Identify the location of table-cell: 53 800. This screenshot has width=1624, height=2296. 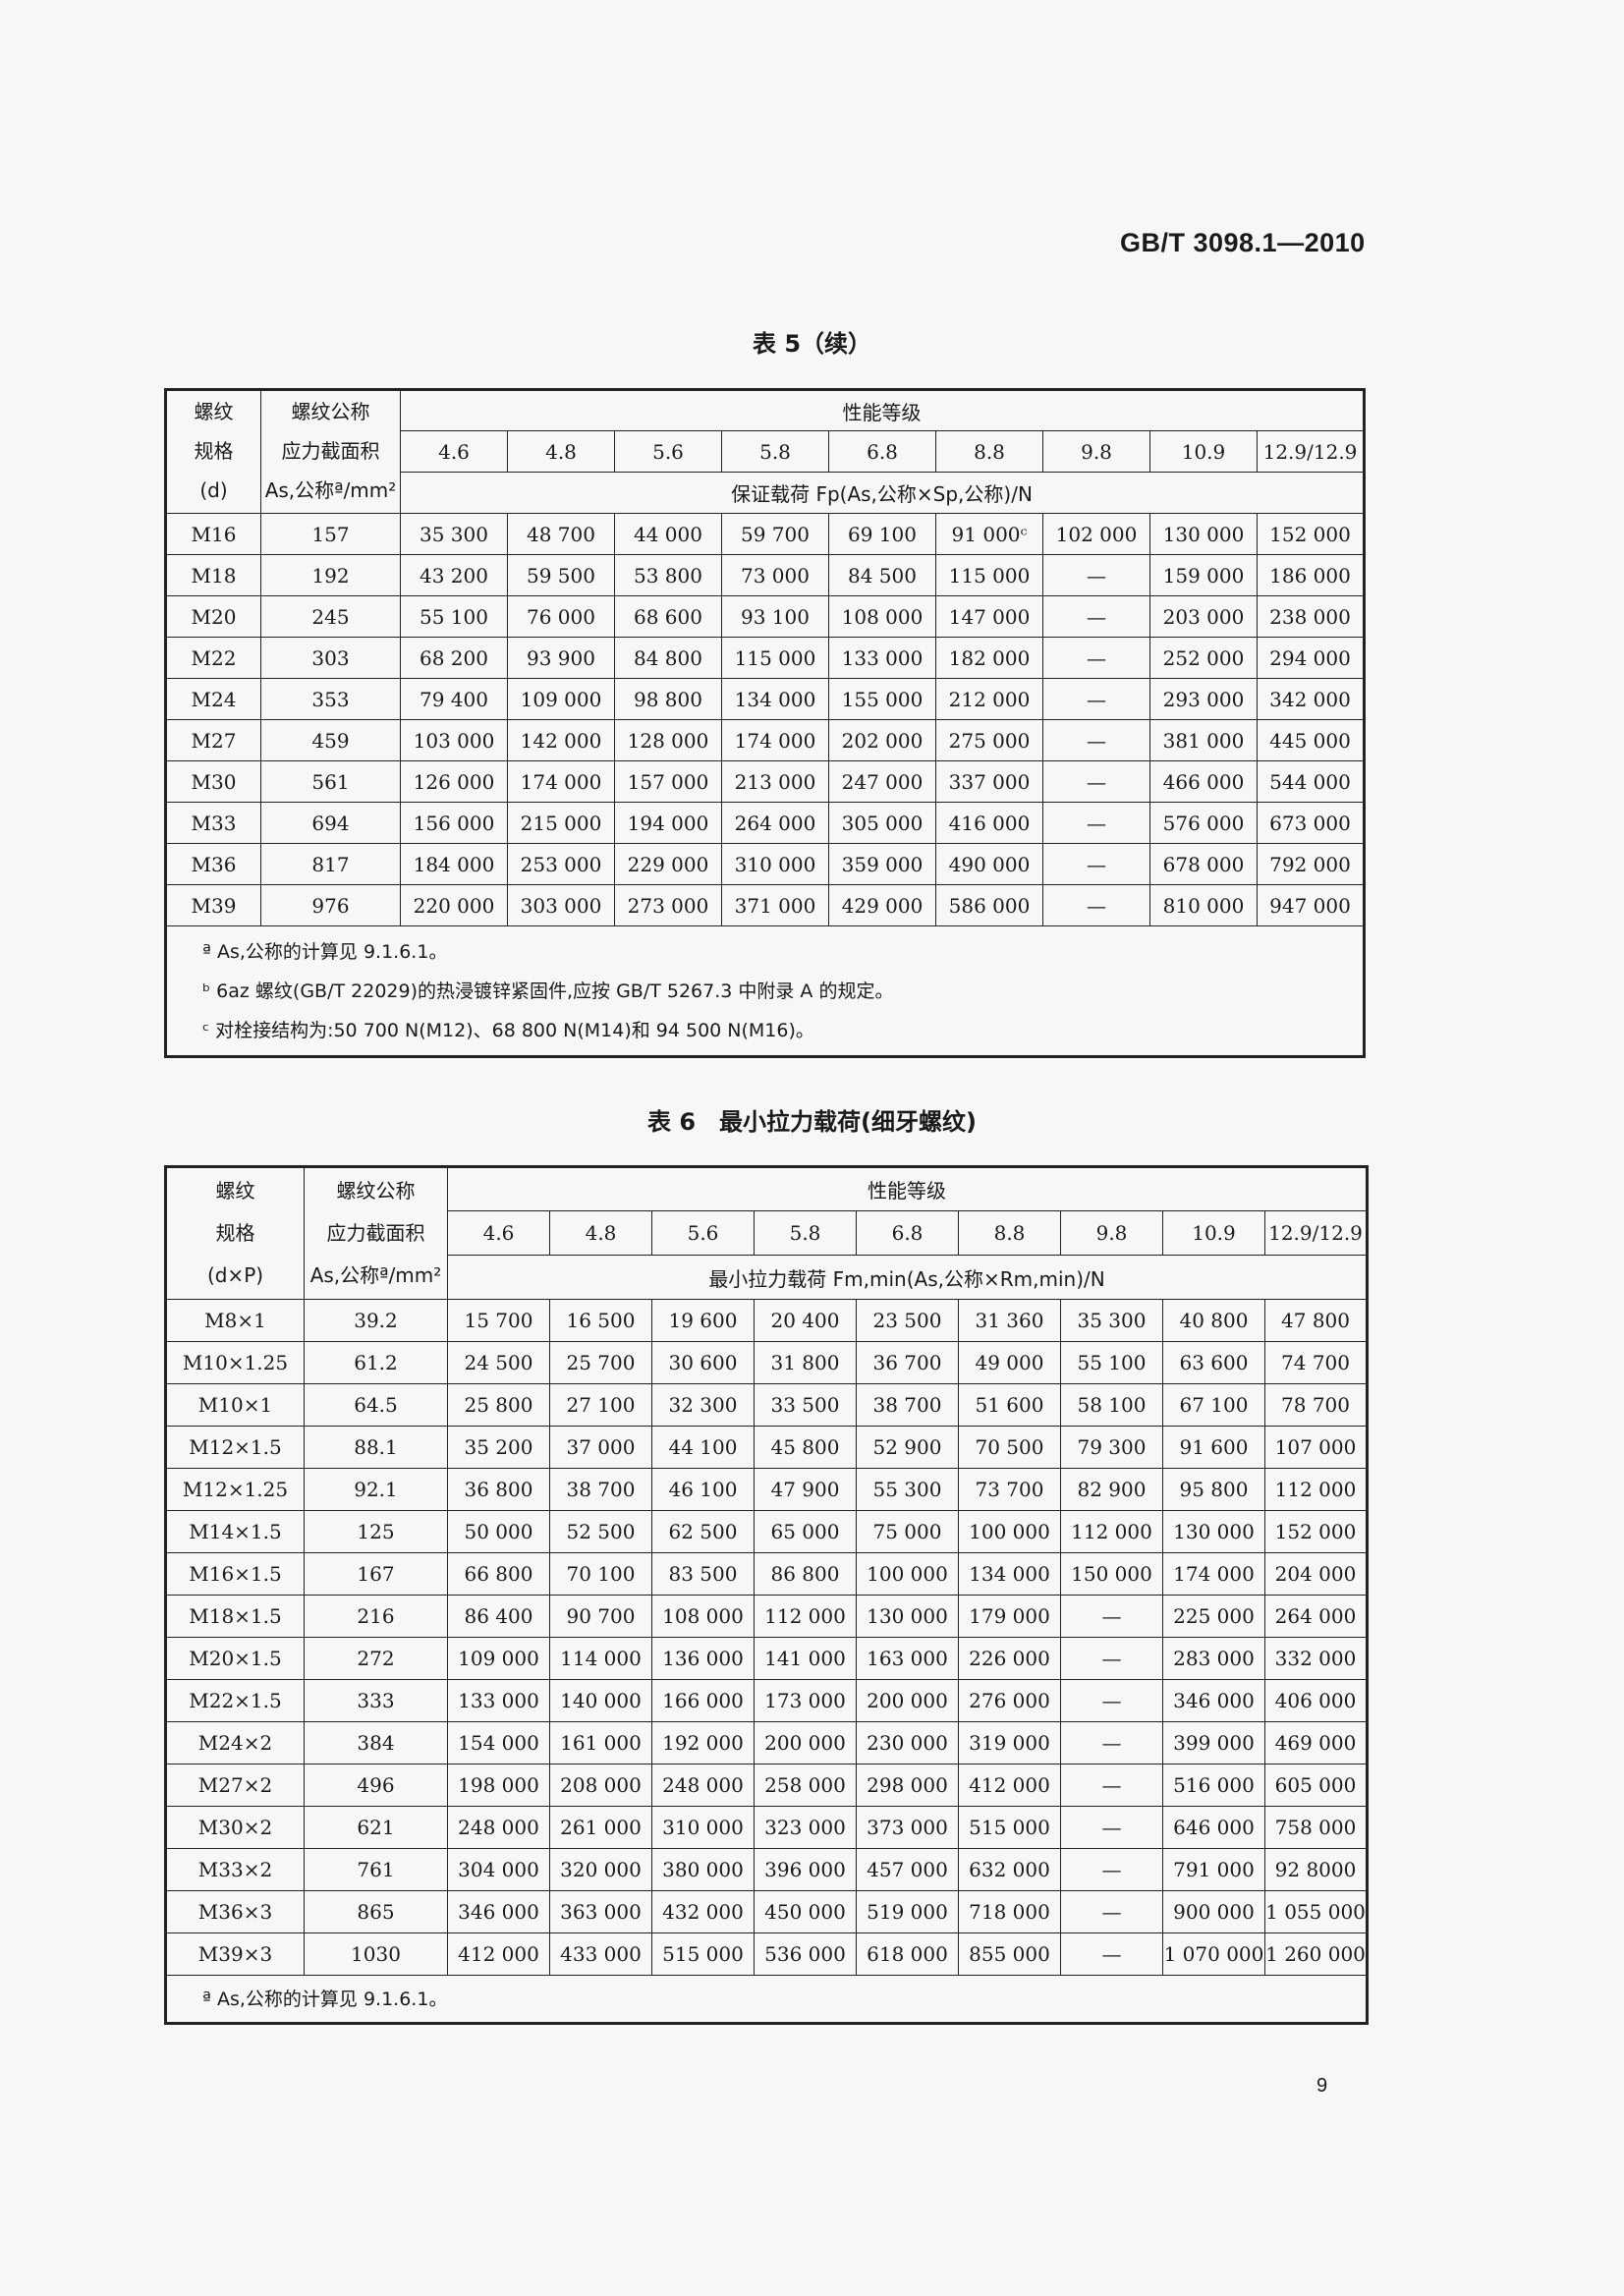
(668, 575).